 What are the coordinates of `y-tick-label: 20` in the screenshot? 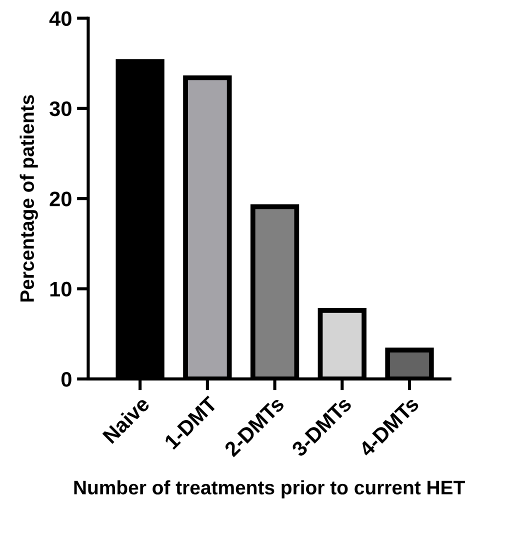 It's located at (61, 199).